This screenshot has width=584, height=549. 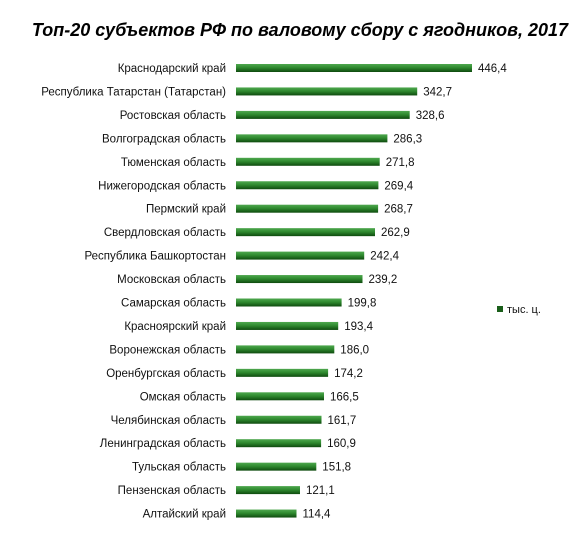 I want to click on value-label: 160,9, so click(x=341, y=444).